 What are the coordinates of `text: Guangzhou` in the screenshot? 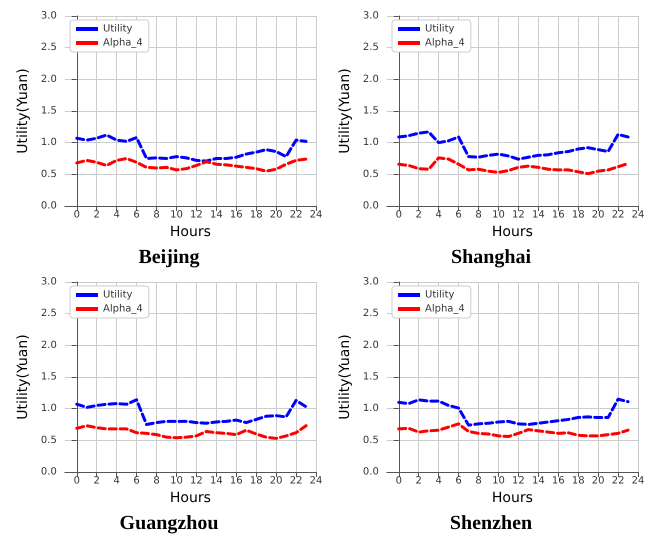 It's located at (169, 523).